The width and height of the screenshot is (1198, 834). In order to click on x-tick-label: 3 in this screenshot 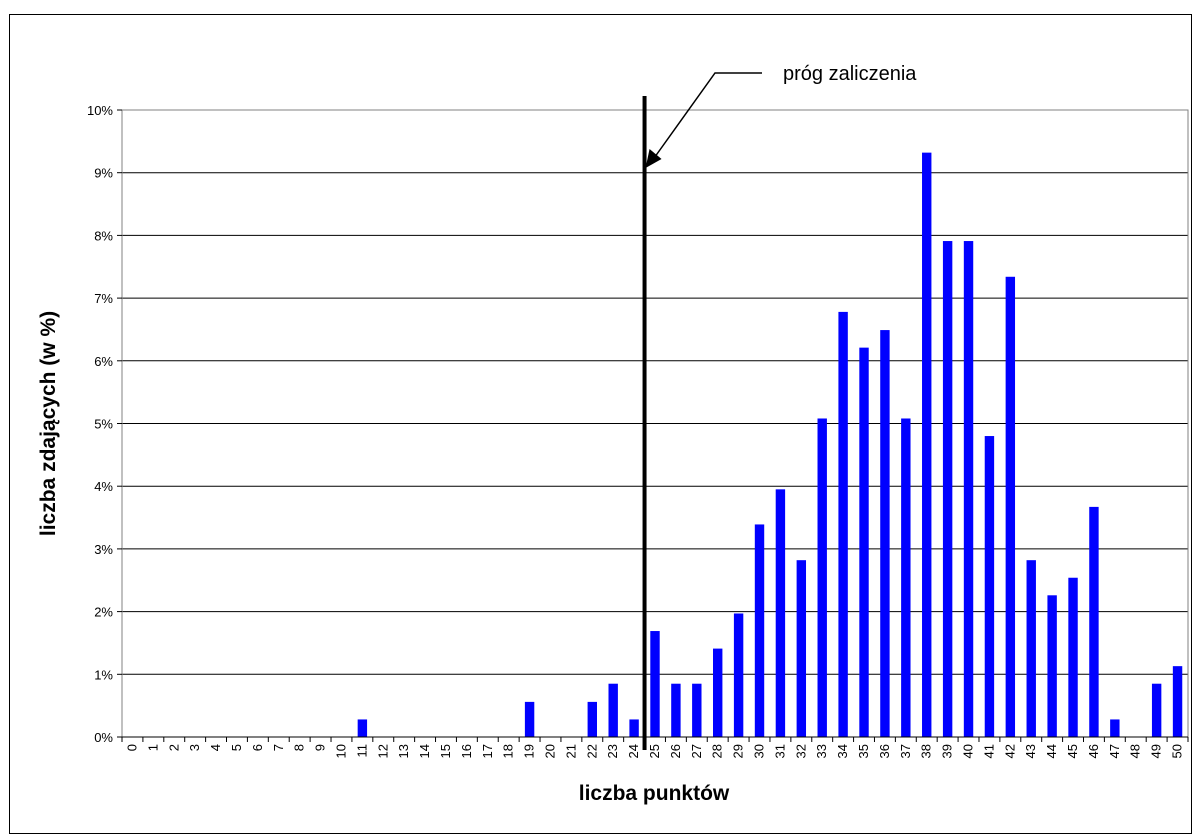, I will do `click(194, 747)`.